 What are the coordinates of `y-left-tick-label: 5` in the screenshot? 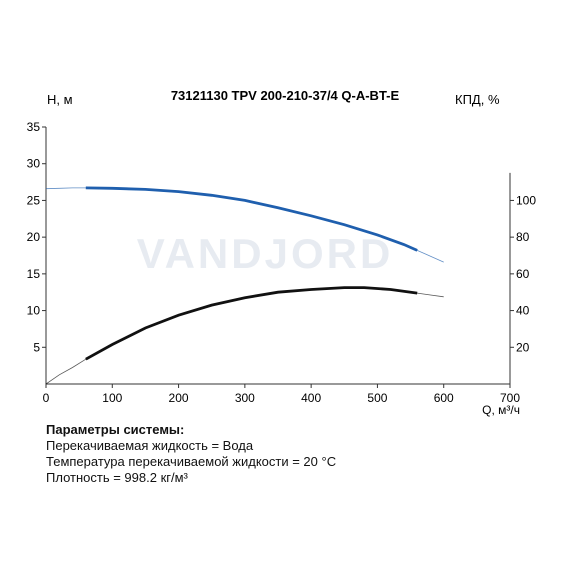 It's located at (36, 347).